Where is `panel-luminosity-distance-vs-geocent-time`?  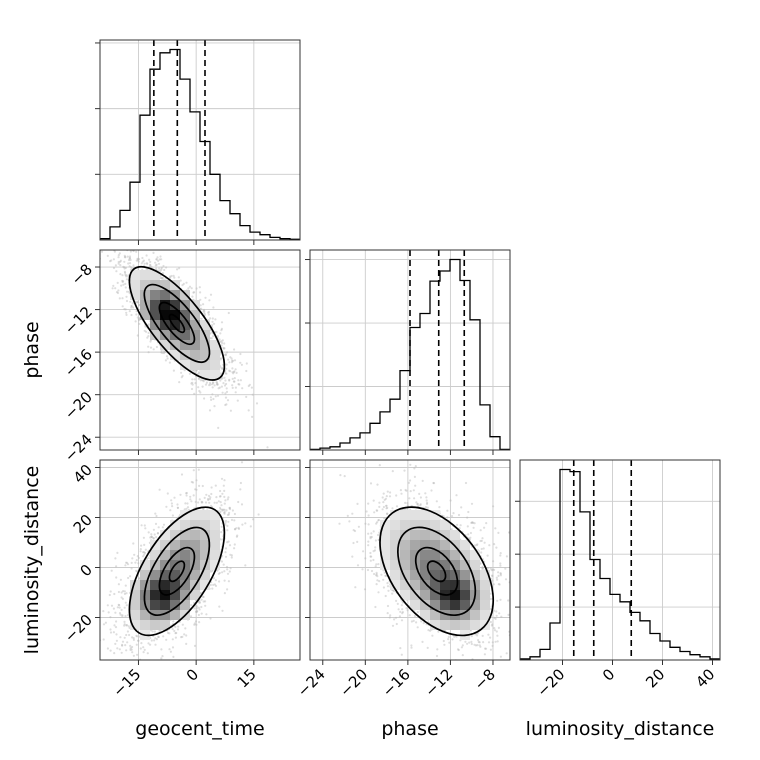
panel-luminosity-distance-vs-geocent-time is located at coordinates (198, 560).